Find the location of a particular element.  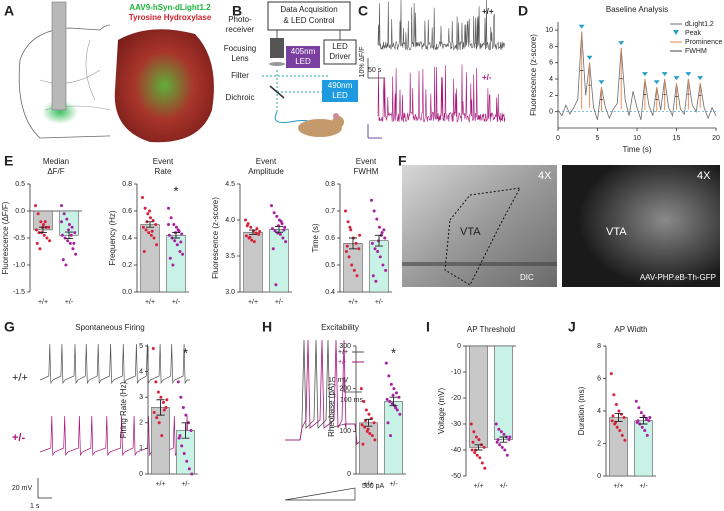

panel-h: Excitability +/+ +/- 10 mV 100 ms 500 pA is located at coordinates (334, 412).